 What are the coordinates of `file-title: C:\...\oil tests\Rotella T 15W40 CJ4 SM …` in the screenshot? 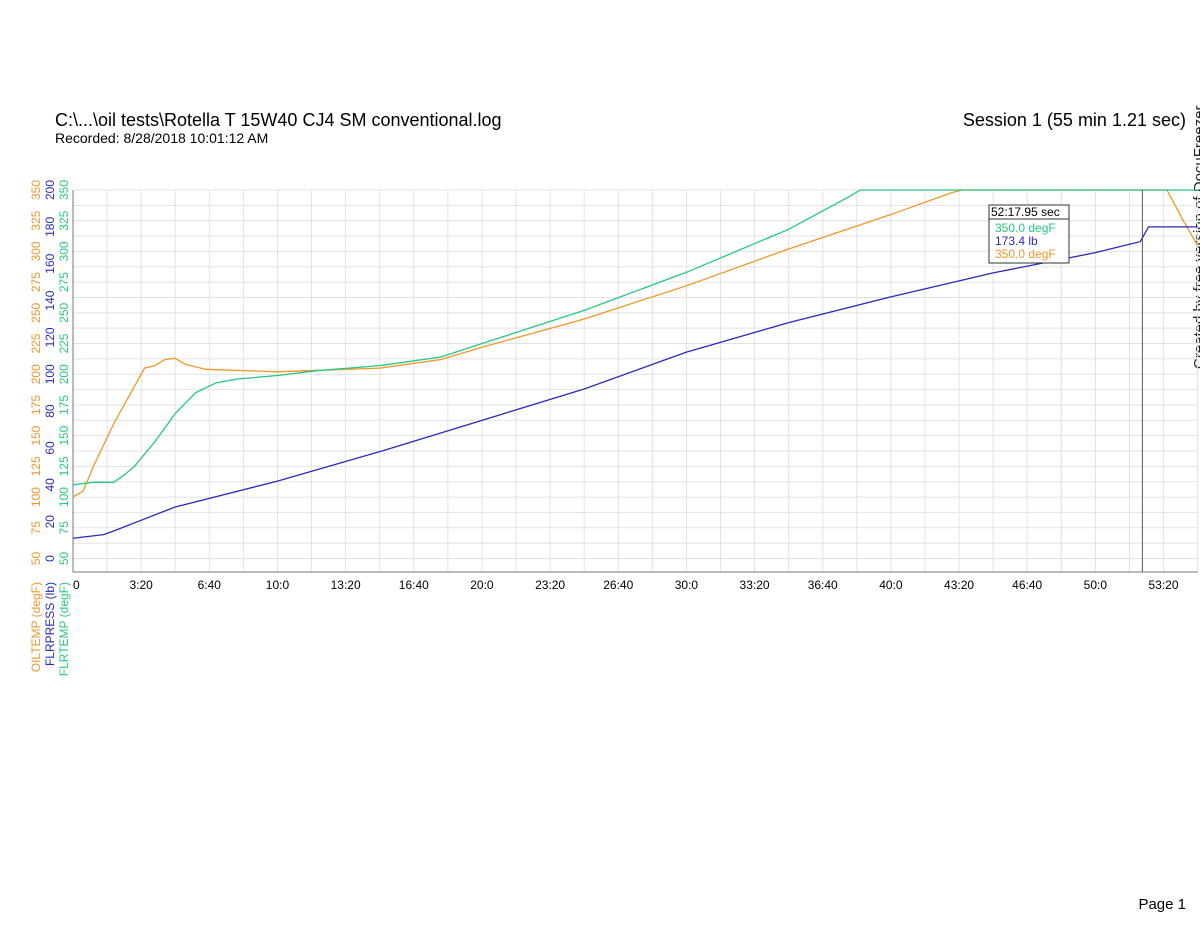 It's located at (278, 120).